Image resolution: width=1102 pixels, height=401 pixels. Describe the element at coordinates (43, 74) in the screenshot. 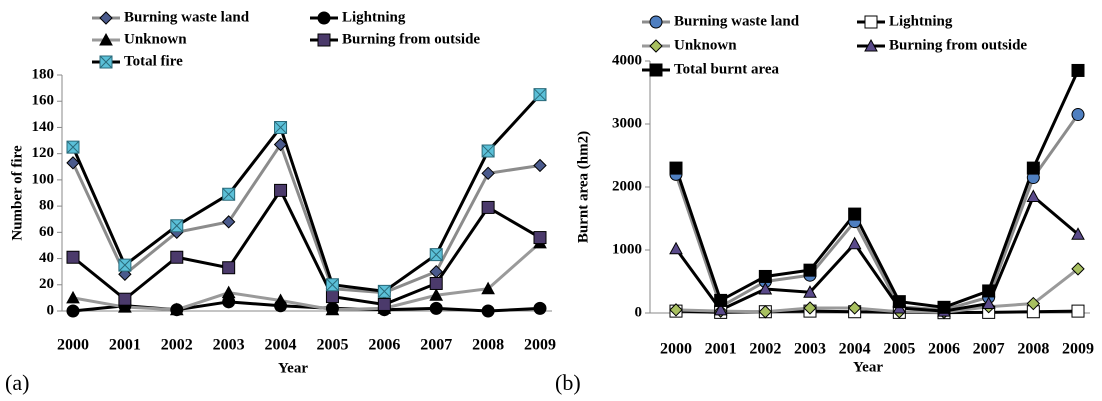

I see `y-tick-label: 180` at that location.